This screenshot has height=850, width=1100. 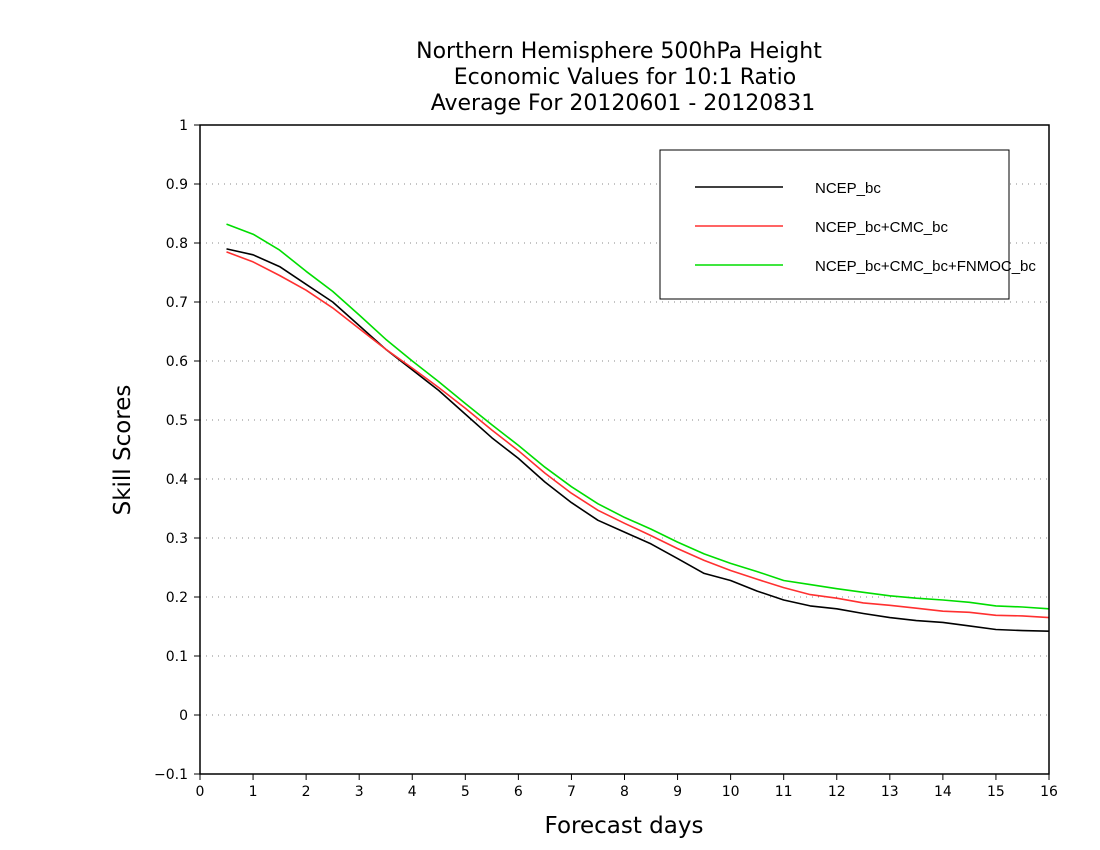 What do you see at coordinates (177, 244) in the screenshot?
I see `y-tick-label: 0.8` at bounding box center [177, 244].